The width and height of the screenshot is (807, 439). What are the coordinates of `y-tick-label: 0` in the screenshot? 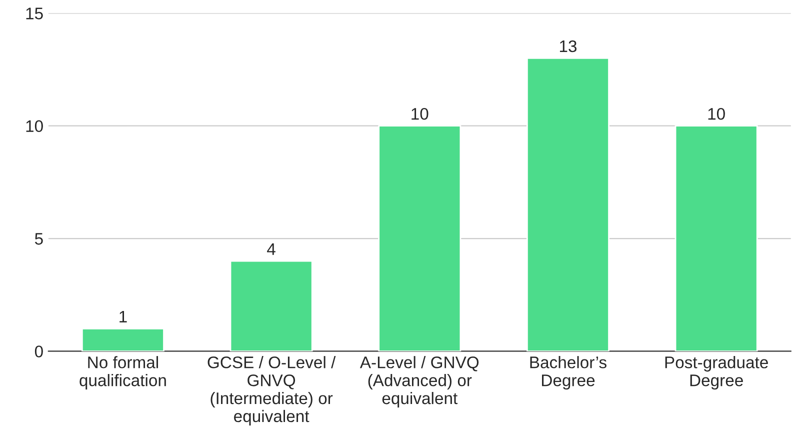 It's located at (38, 352).